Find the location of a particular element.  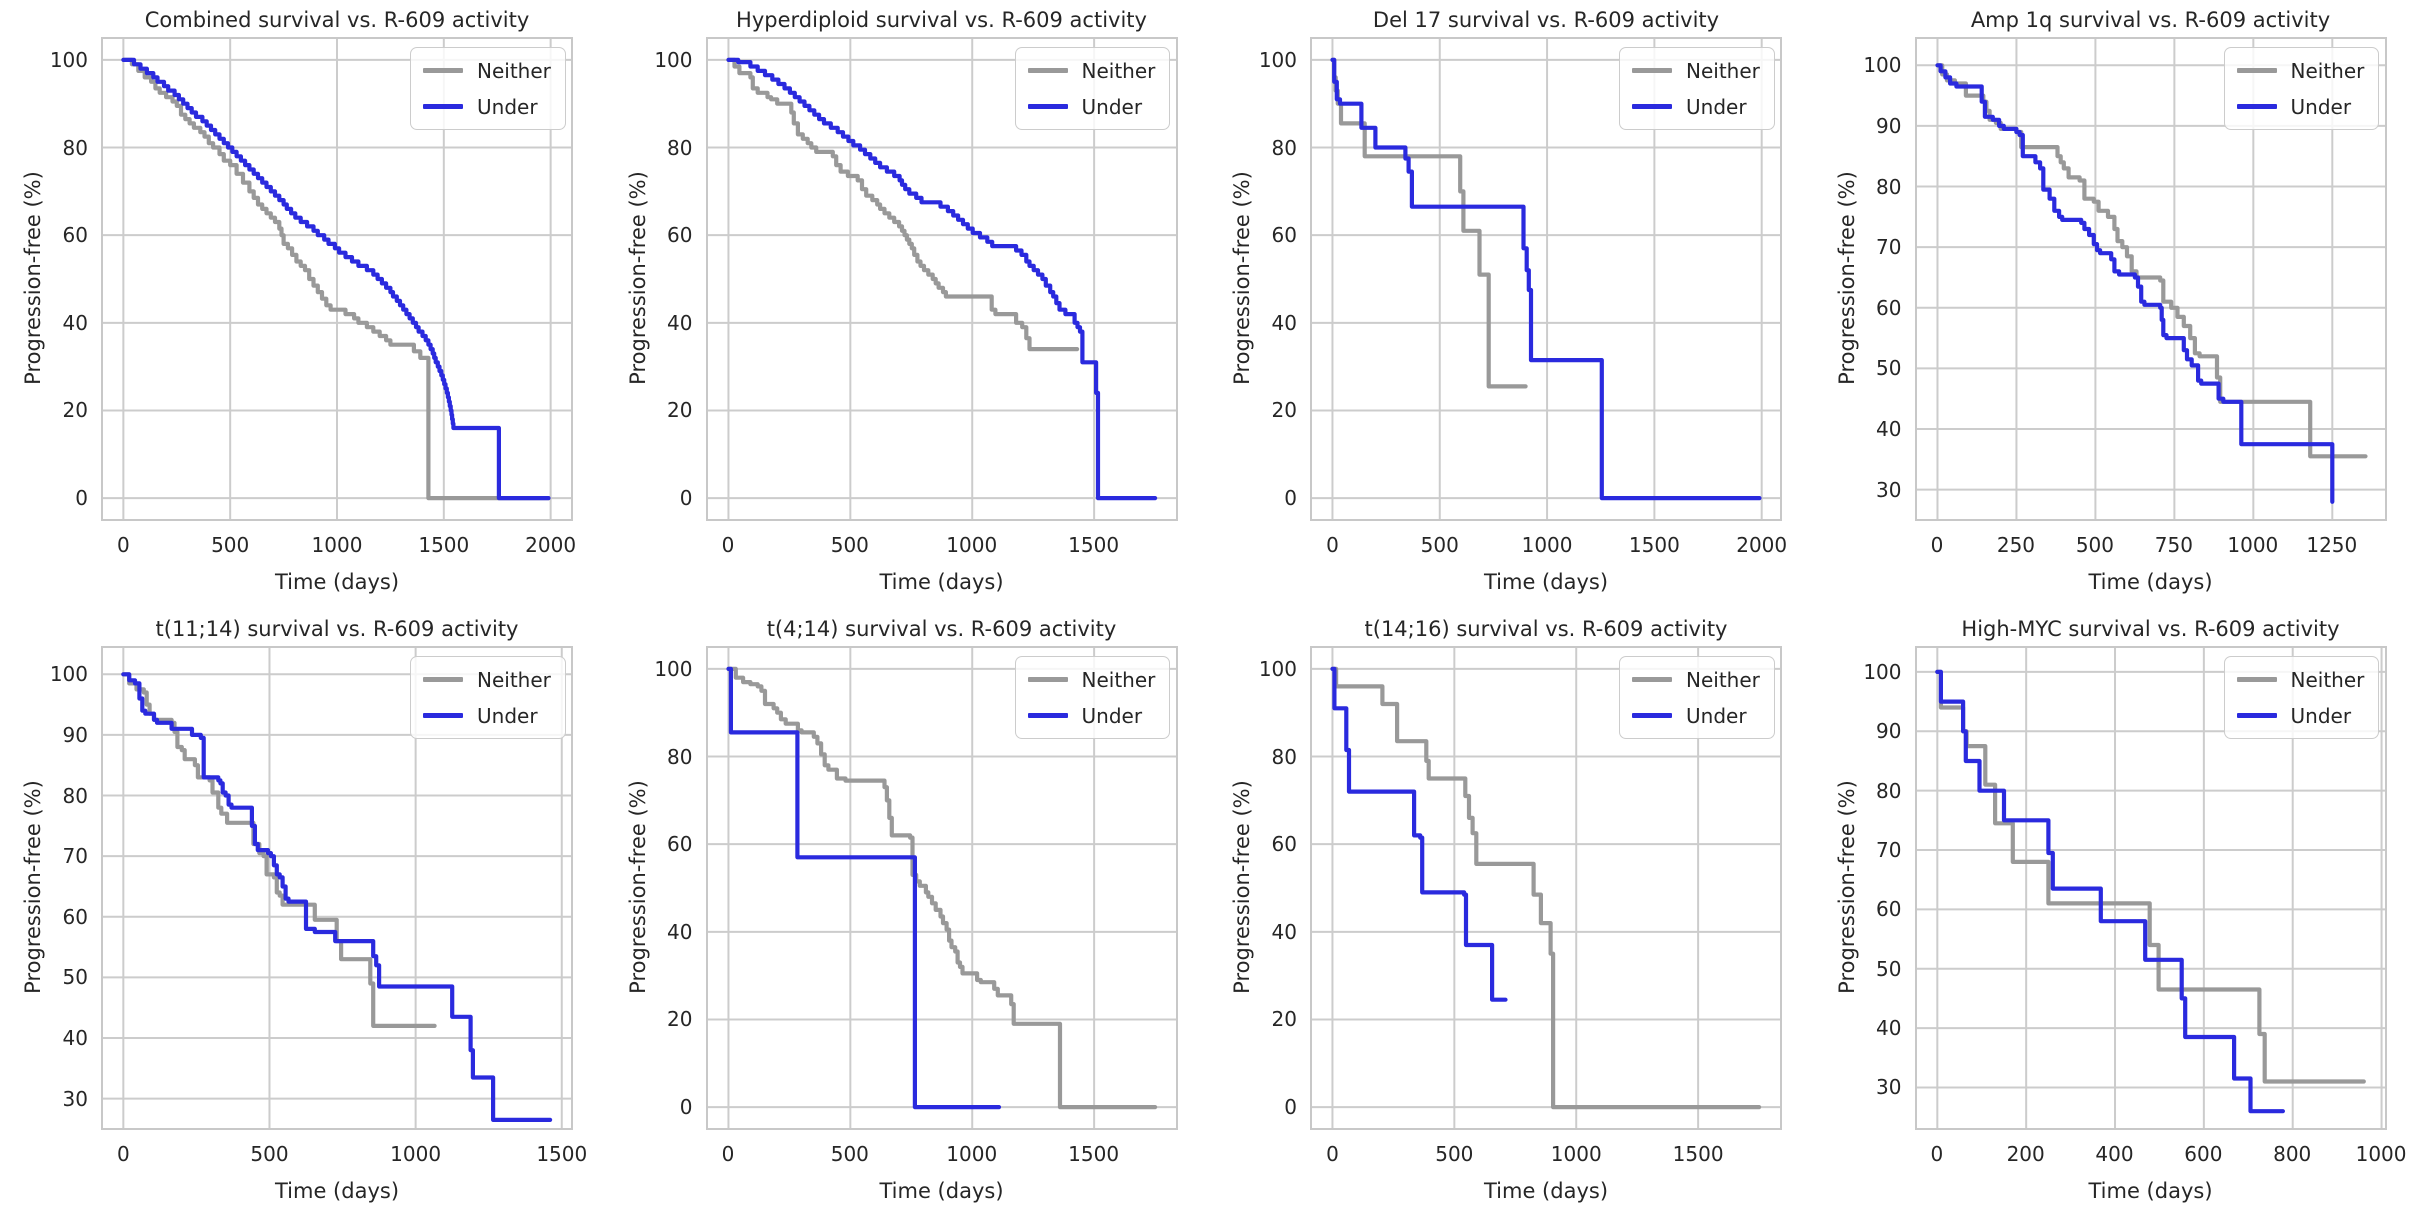

x-tick-label: 400 is located at coordinates (2114, 1154).